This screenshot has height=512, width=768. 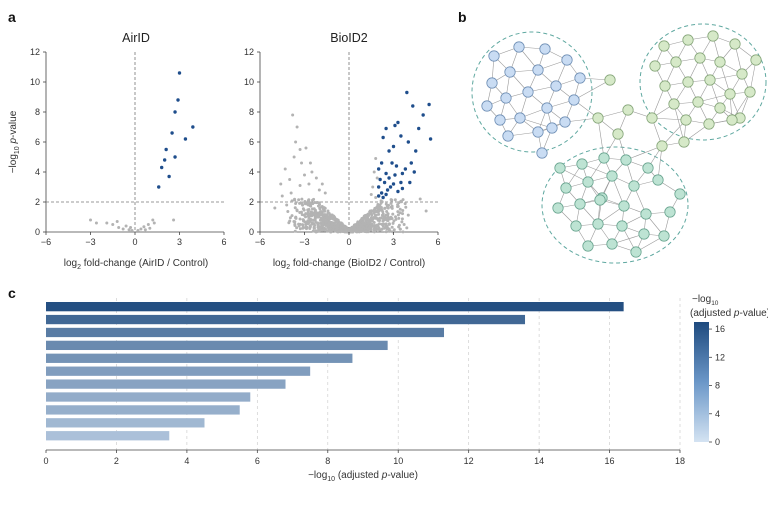 What do you see at coordinates (223, 242) in the screenshot?
I see `x-tick-label: 6` at bounding box center [223, 242].